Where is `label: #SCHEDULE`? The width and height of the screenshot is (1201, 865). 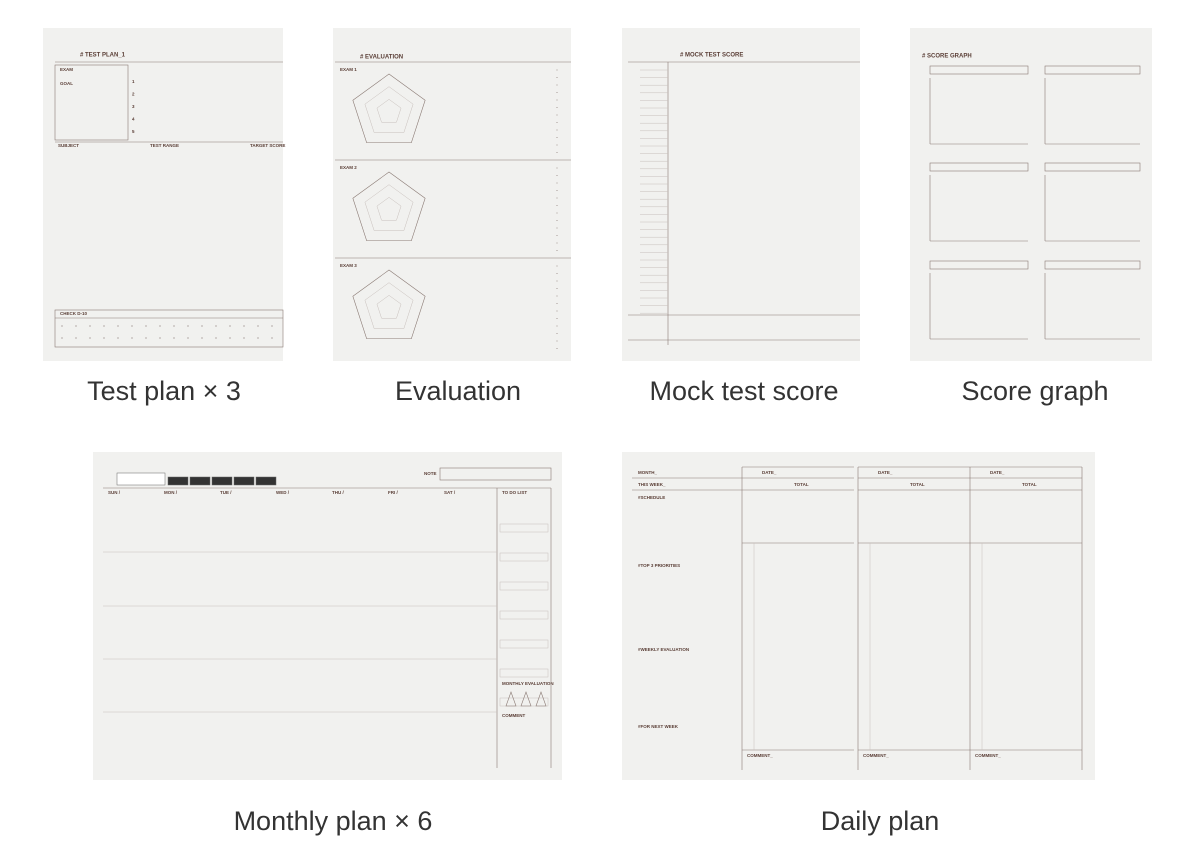 label: #SCHEDULE is located at coordinates (651, 497).